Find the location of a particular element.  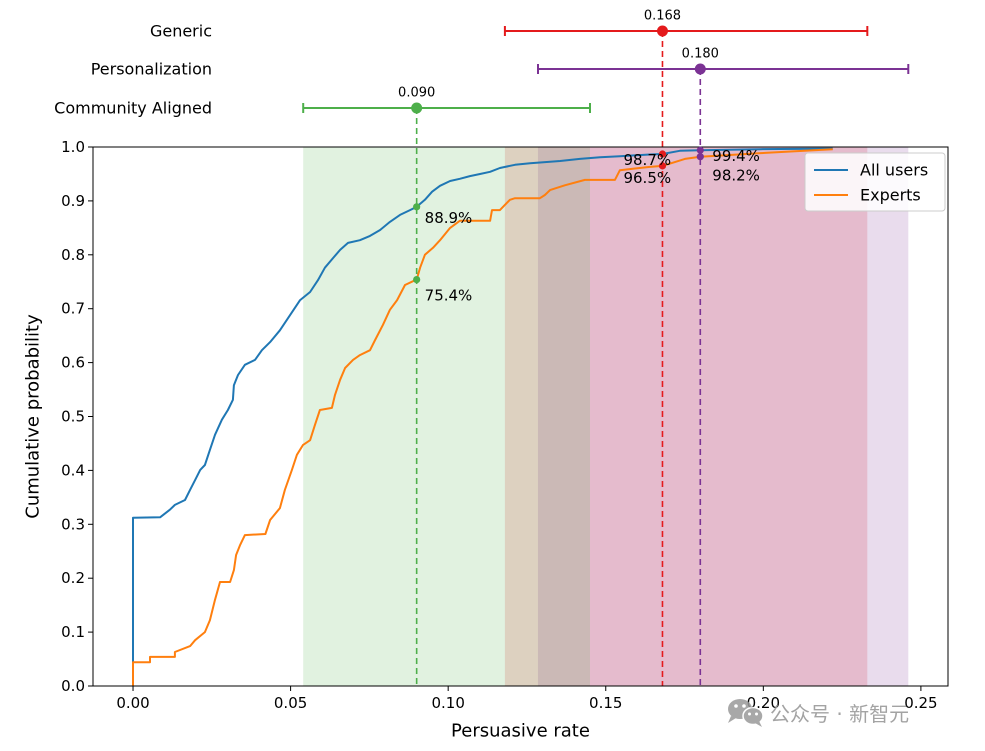

legend: All users Experts is located at coordinates (875, 182).